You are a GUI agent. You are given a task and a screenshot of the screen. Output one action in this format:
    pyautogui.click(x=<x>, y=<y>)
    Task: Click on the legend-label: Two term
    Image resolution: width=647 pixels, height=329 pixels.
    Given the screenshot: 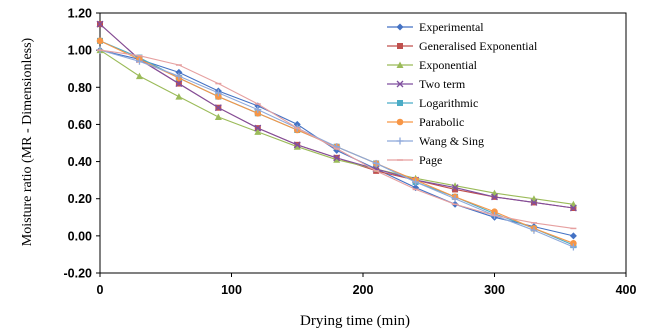 What is the action you would take?
    pyautogui.click(x=442, y=84)
    